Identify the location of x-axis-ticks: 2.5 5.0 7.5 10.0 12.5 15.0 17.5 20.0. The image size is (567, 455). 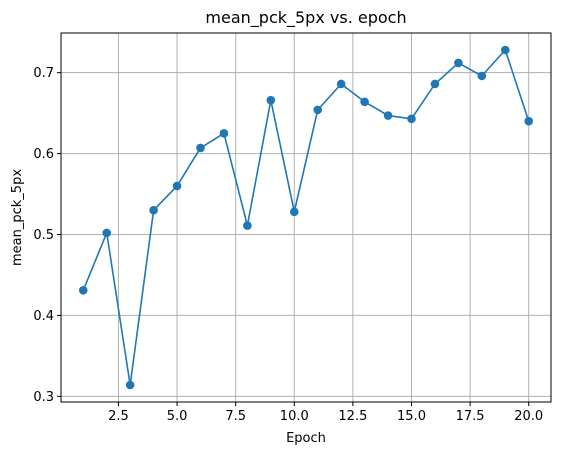
(325, 413).